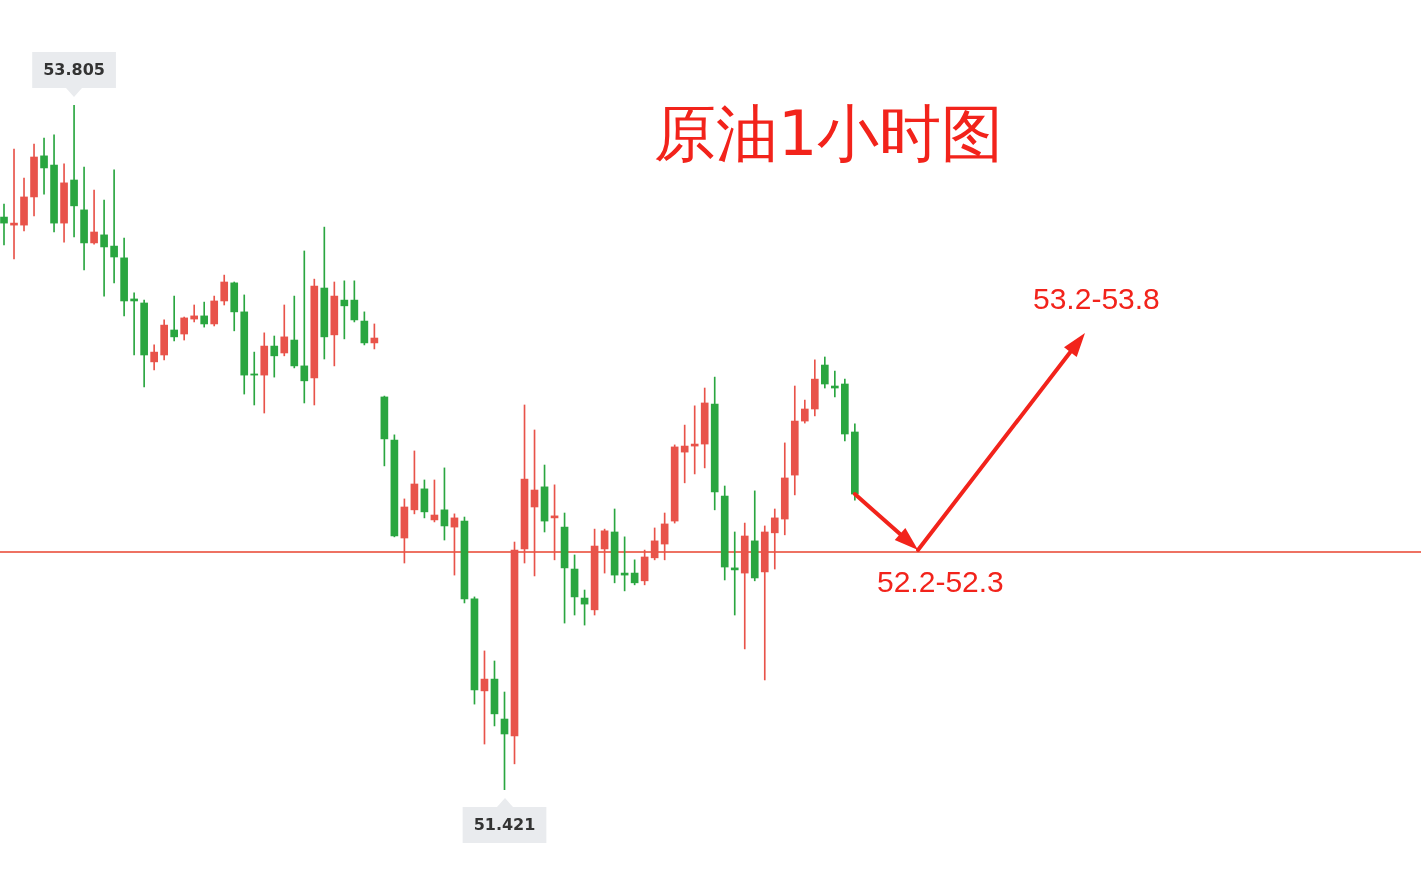 The height and width of the screenshot is (890, 1421). Describe the element at coordinates (940, 582) in the screenshot. I see `text: 52.2-52.3` at that location.